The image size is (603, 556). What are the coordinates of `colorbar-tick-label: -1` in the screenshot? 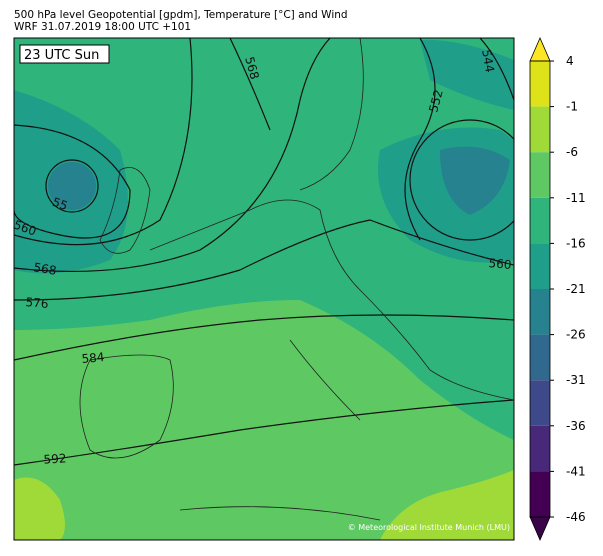 It's located at (572, 107).